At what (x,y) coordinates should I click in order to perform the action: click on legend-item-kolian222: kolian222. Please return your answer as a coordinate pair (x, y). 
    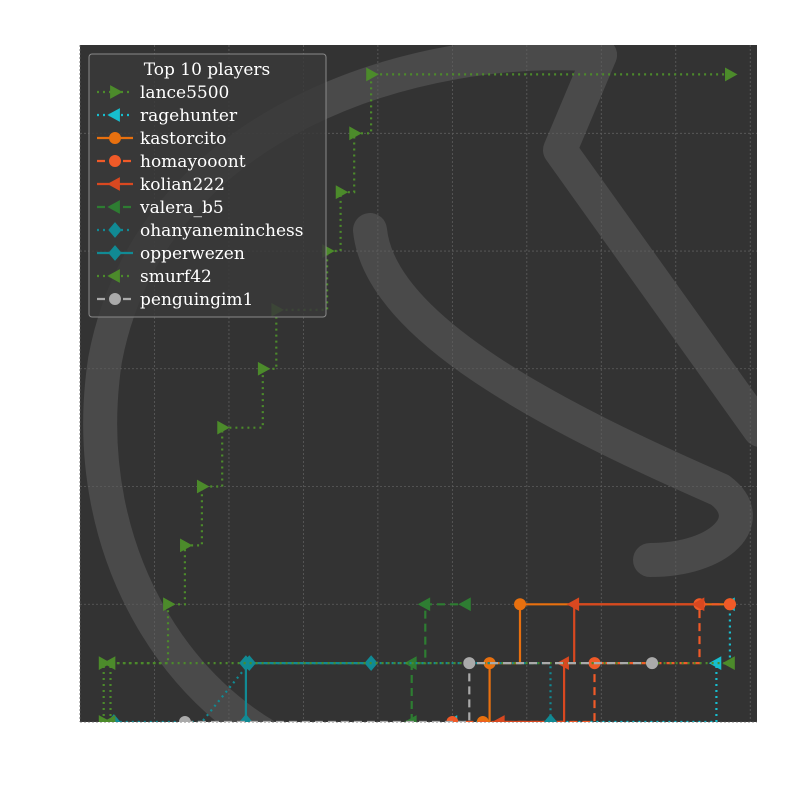
    Looking at the image, I should click on (161, 185).